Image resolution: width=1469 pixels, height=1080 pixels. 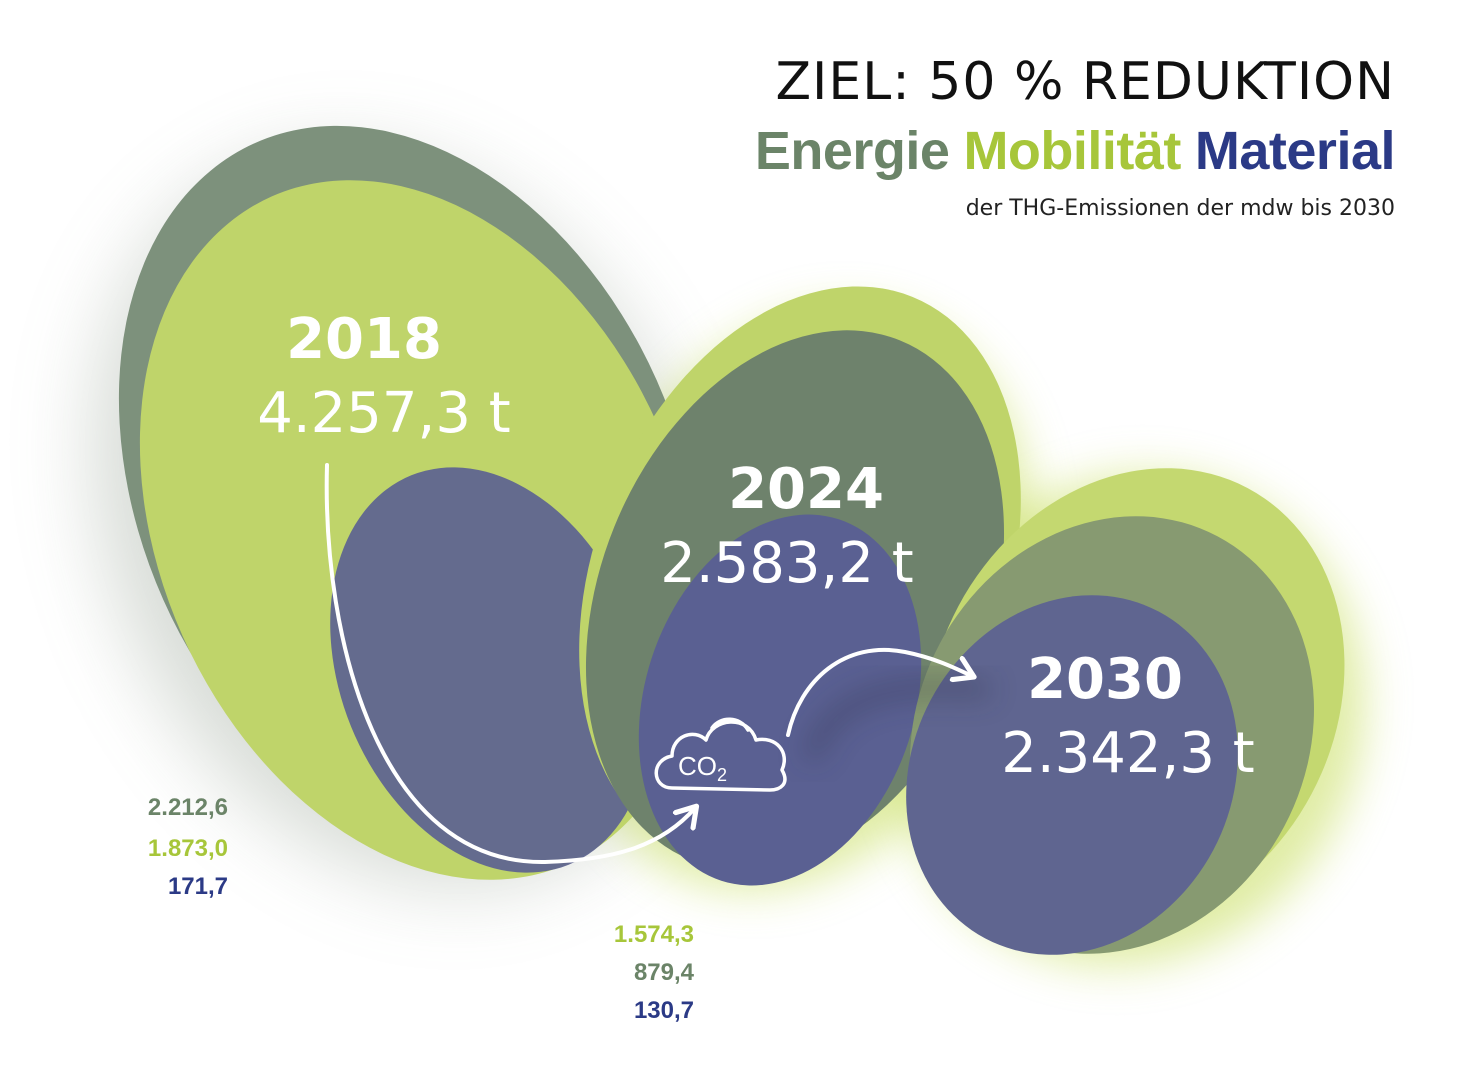 I want to click on breakdown-2018-mobilitaet: 1.873,0, so click(x=188, y=848).